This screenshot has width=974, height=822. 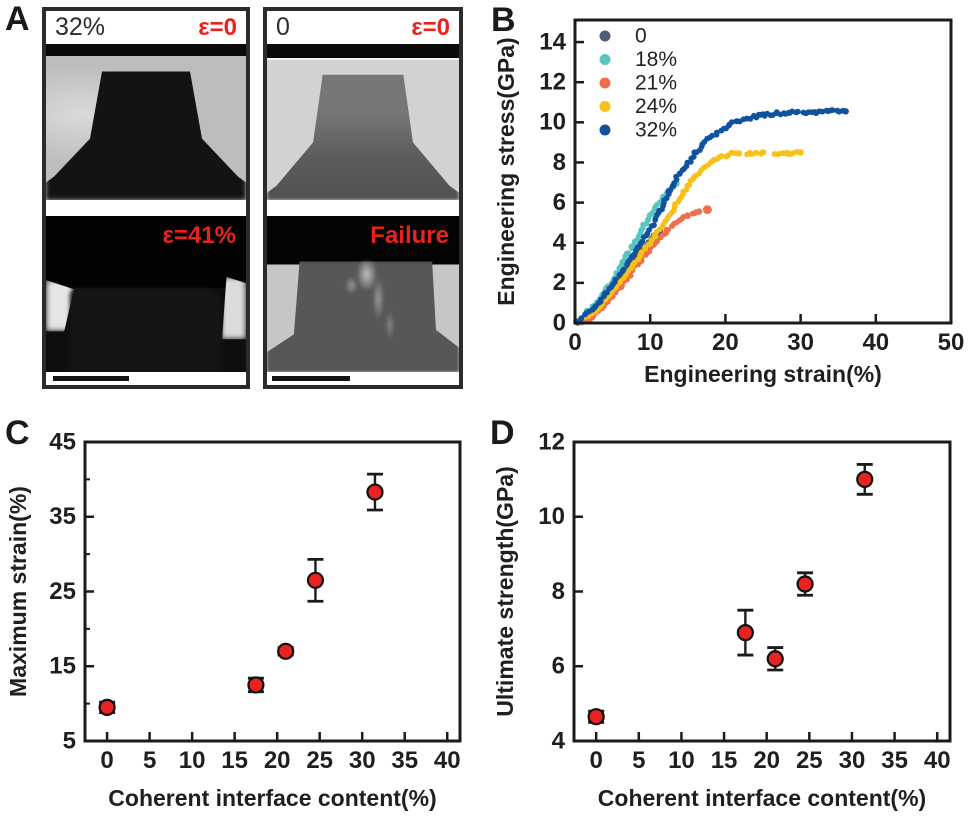 I want to click on svg-text: 45, so click(x=62, y=441).